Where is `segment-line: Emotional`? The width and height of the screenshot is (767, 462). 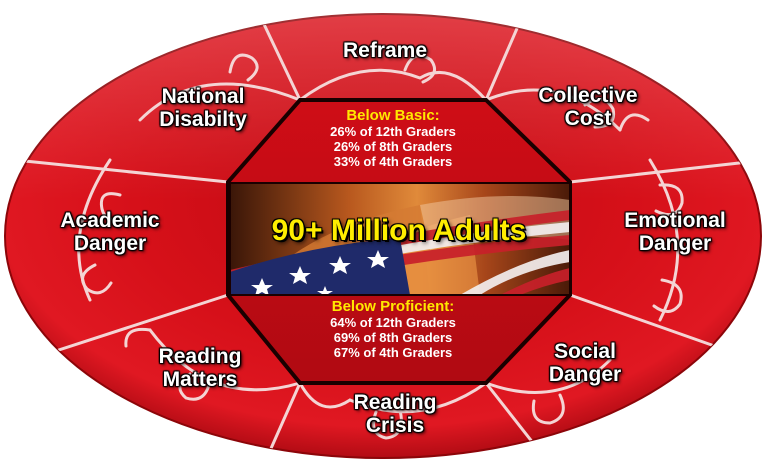
segment-line: Emotional is located at coordinates (675, 220).